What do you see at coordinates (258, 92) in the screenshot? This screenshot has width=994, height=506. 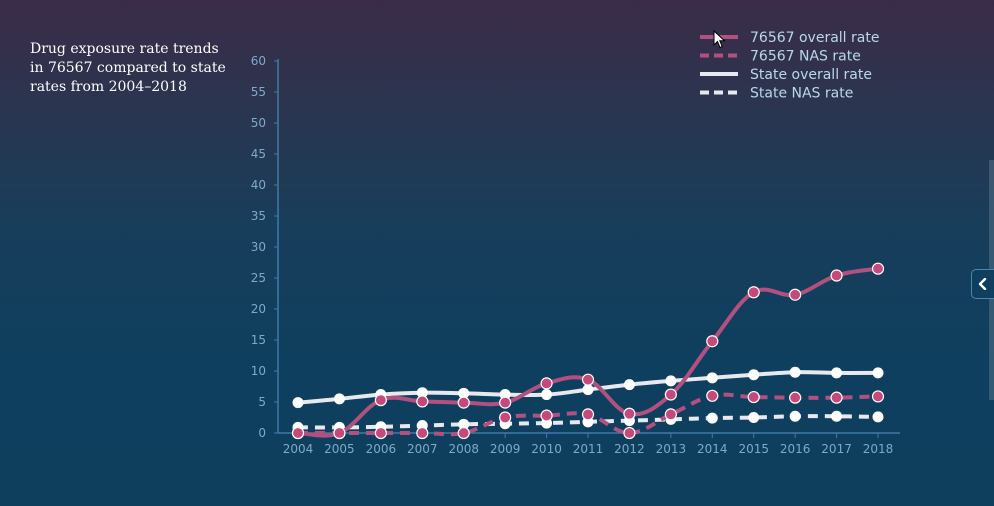 I see `y-tick-label: 55` at bounding box center [258, 92].